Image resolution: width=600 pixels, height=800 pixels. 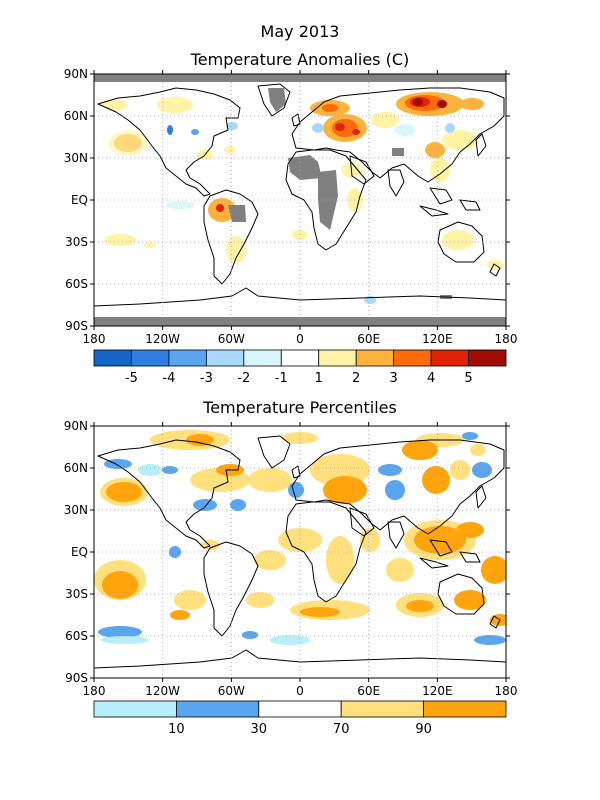 I want to click on colorbar-label: -3, so click(x=206, y=378).